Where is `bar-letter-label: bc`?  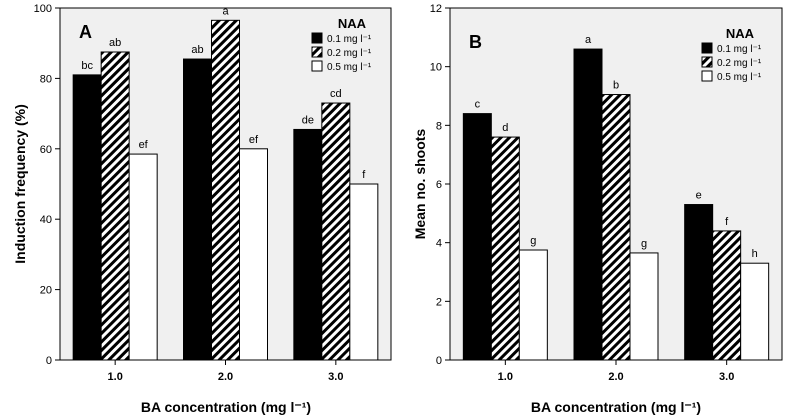
bar-letter-label: bc is located at coordinates (87, 66).